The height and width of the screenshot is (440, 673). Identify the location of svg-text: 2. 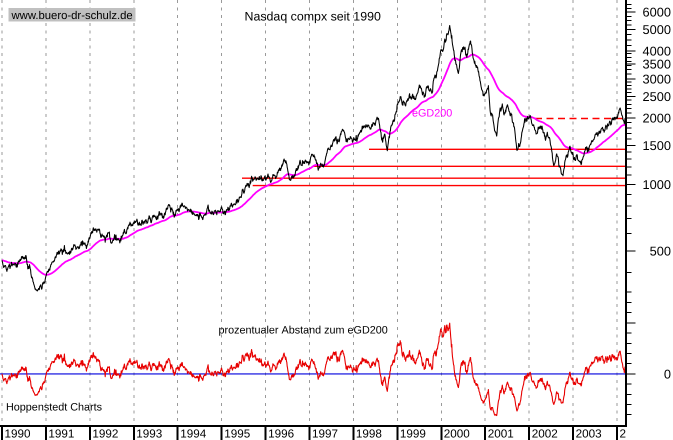
(623, 433).